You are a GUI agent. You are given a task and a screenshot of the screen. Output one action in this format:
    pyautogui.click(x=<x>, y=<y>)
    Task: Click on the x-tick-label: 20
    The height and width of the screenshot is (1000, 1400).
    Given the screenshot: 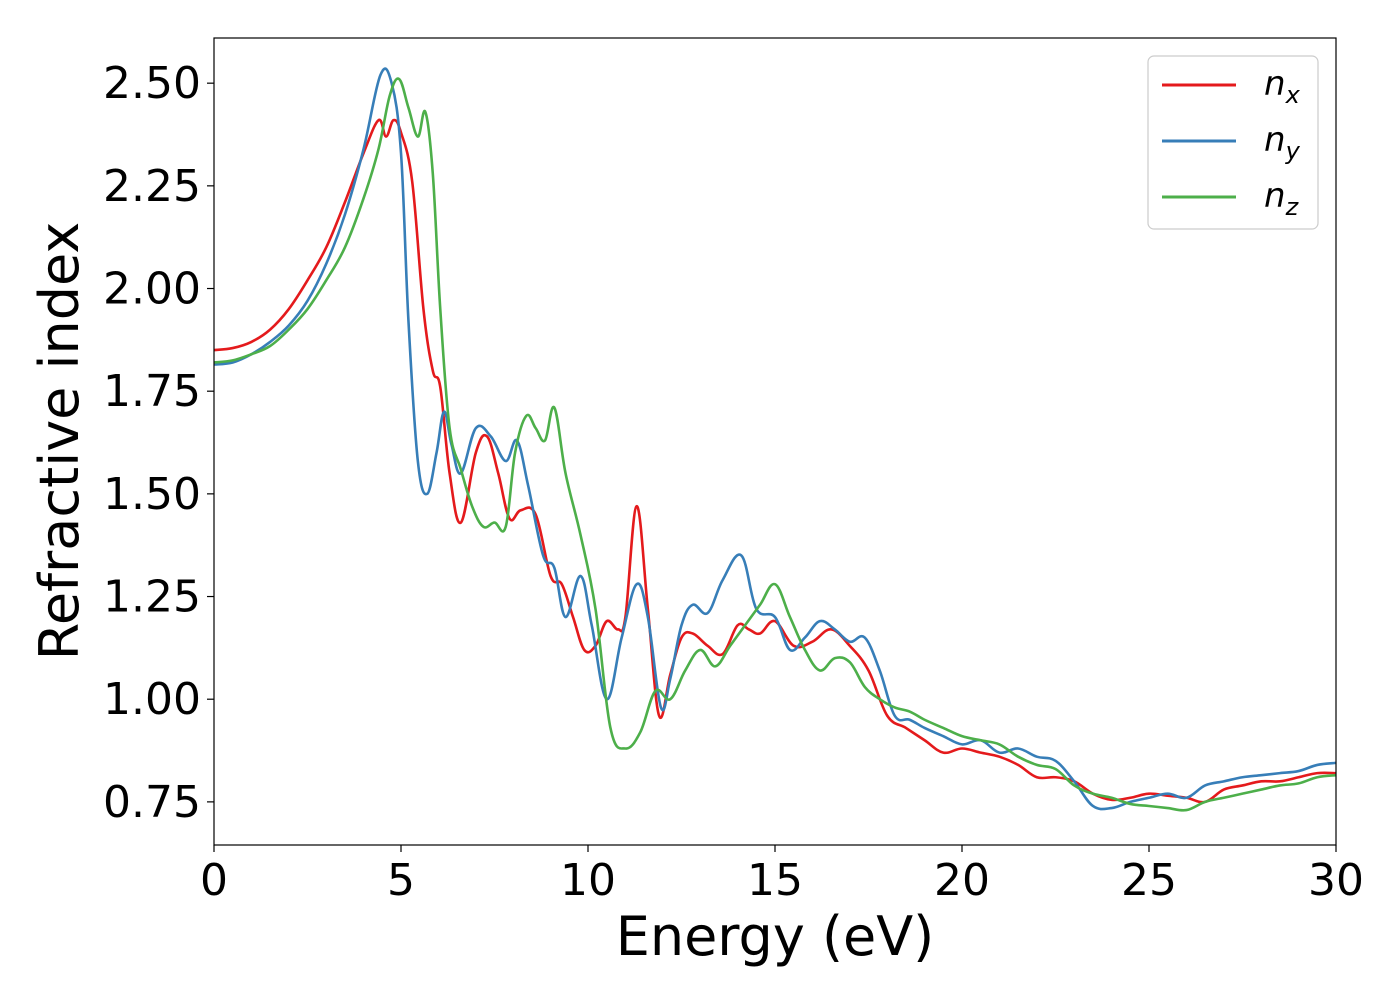 What is the action you would take?
    pyautogui.click(x=962, y=880)
    